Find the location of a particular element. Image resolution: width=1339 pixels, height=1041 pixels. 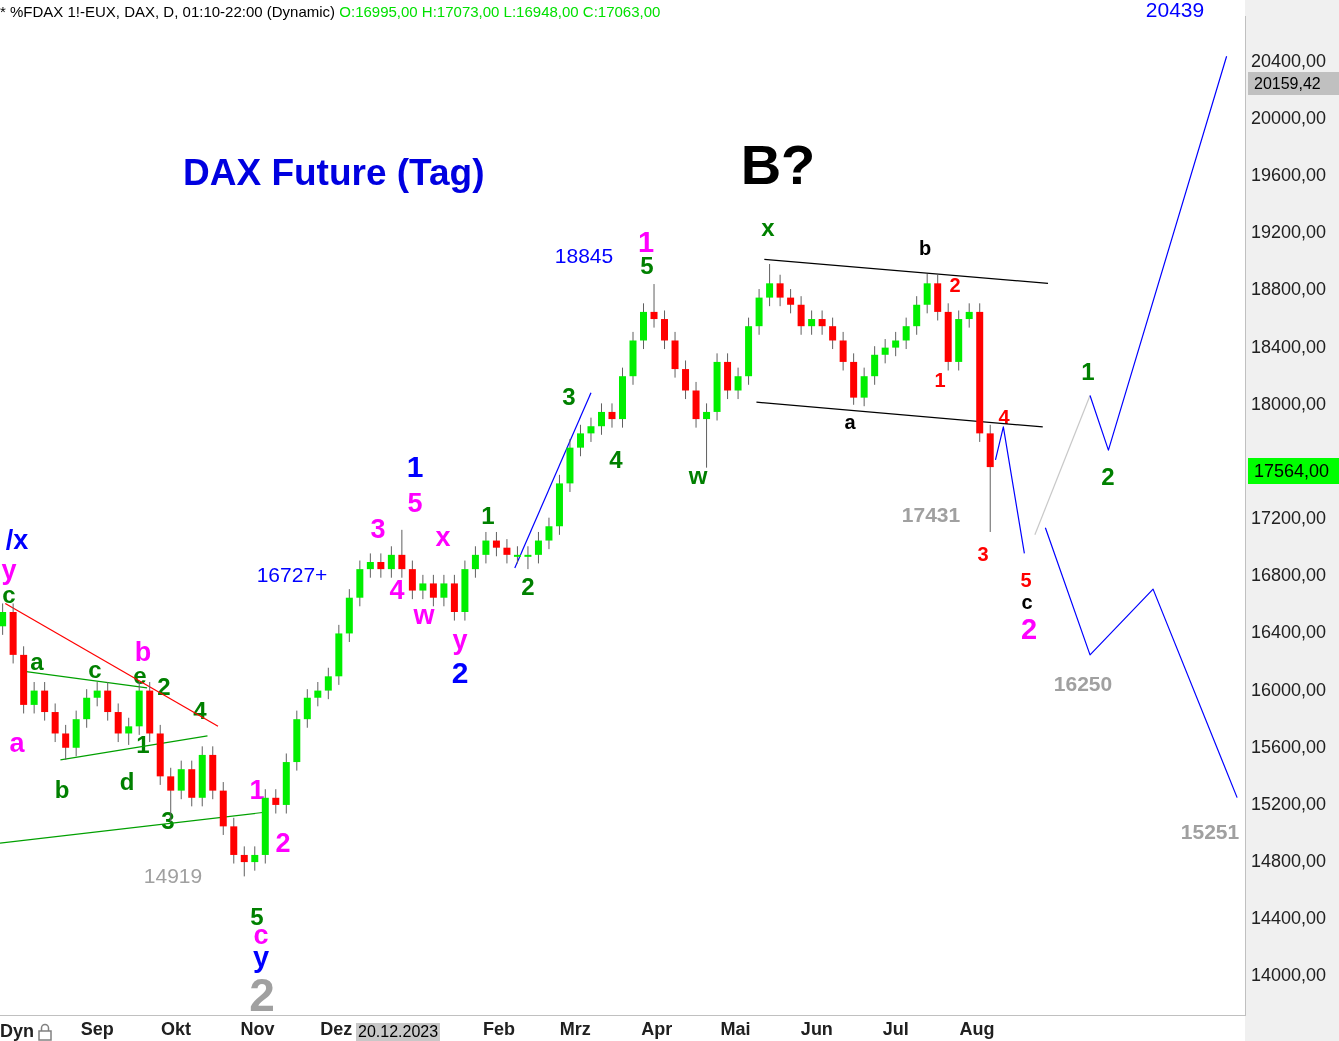

y-tick-label: 17200,00 is located at coordinates (1289, 518).